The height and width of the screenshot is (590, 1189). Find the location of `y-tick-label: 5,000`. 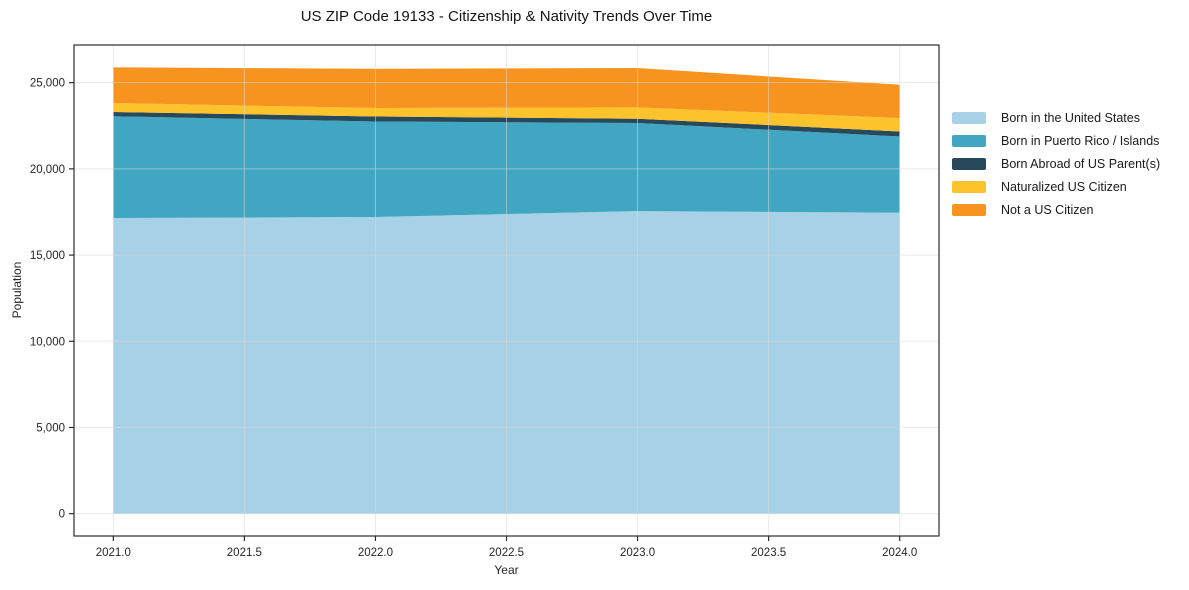

y-tick-label: 5,000 is located at coordinates (50, 428).